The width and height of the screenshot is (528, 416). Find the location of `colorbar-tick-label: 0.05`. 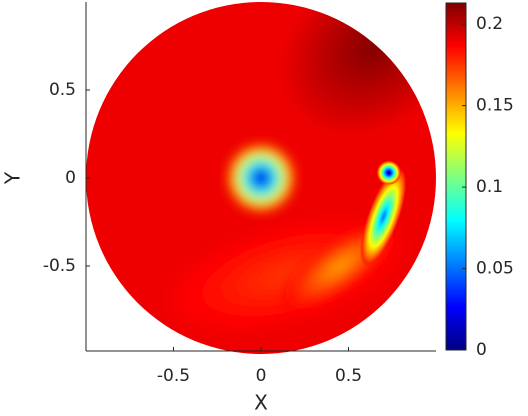

colorbar-tick-label: 0.05 is located at coordinates (495, 269).